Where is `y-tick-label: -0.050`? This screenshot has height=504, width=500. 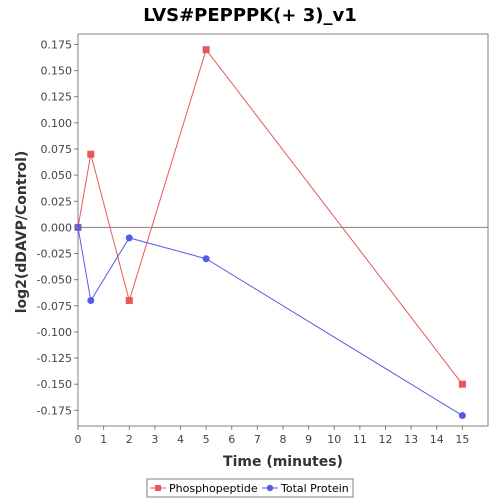 y-tick-label: -0.050 is located at coordinates (54, 280).